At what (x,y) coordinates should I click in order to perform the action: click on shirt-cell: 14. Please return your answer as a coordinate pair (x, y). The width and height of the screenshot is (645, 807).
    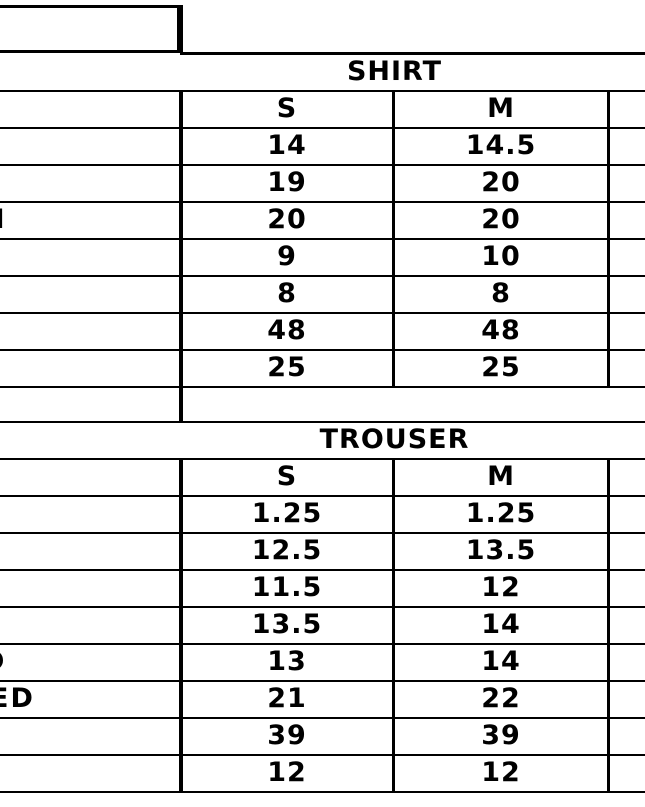
    Looking at the image, I should click on (287, 145).